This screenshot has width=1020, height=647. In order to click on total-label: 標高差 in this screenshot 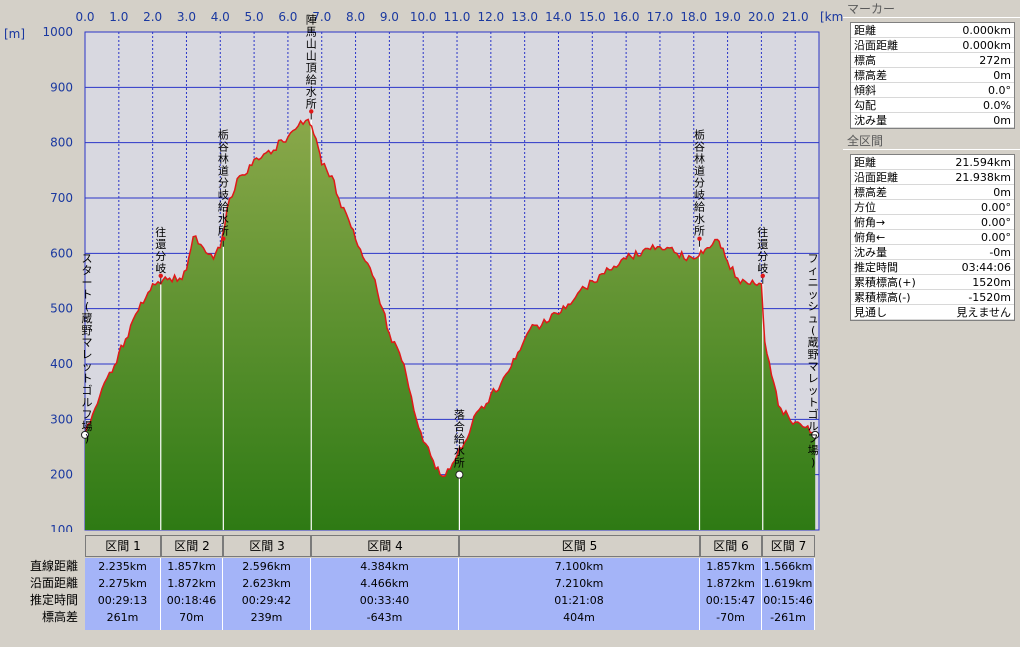, I will do `click(870, 192)`.